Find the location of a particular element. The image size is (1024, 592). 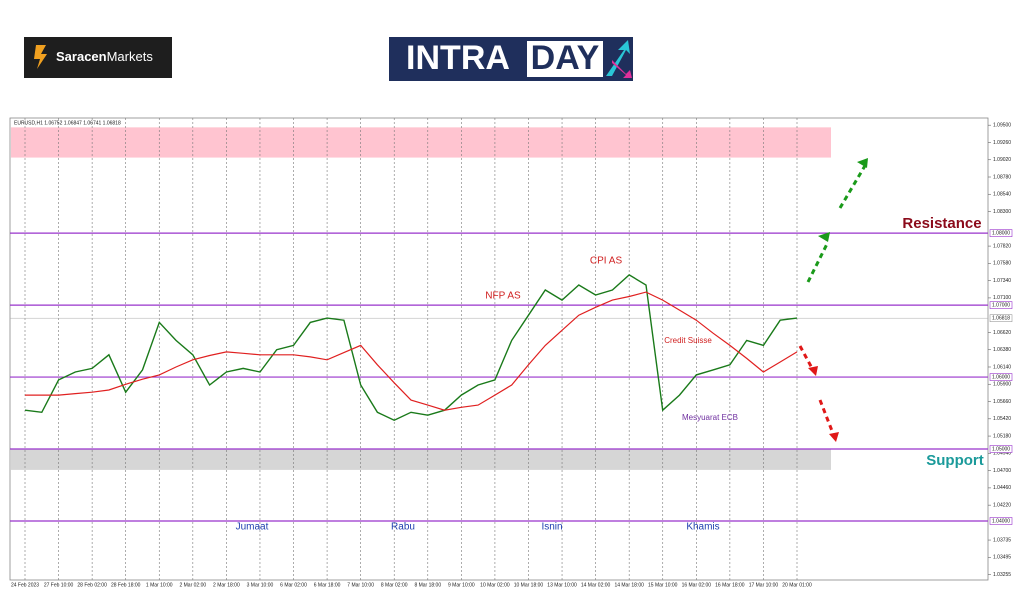

brand-bold: Saracen is located at coordinates (81, 56).